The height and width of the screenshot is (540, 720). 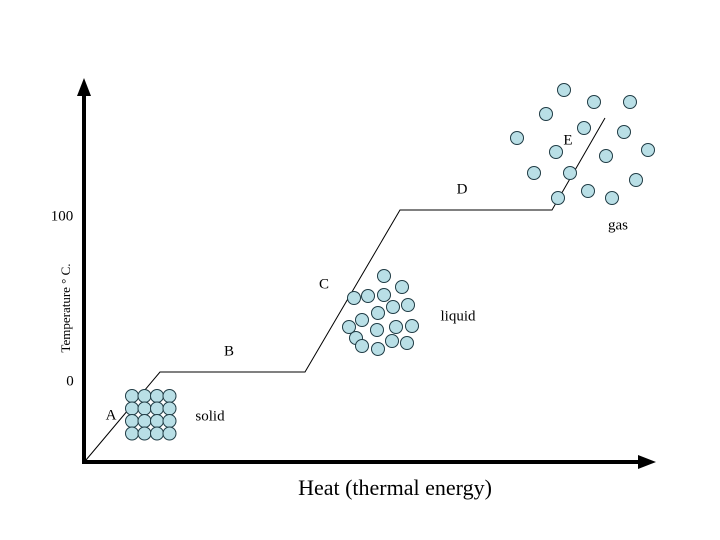 I want to click on tick-label: 0, so click(x=70, y=381).